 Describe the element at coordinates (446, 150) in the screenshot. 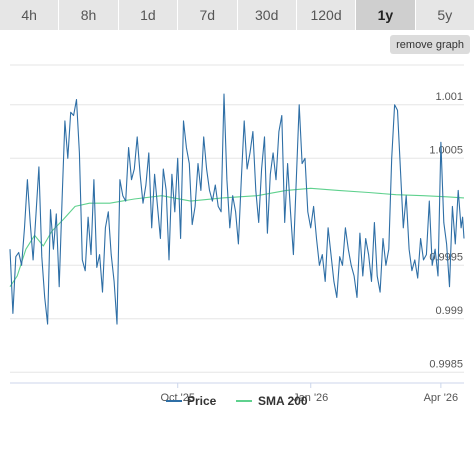

I see `y-tick-label: 1.0005` at that location.